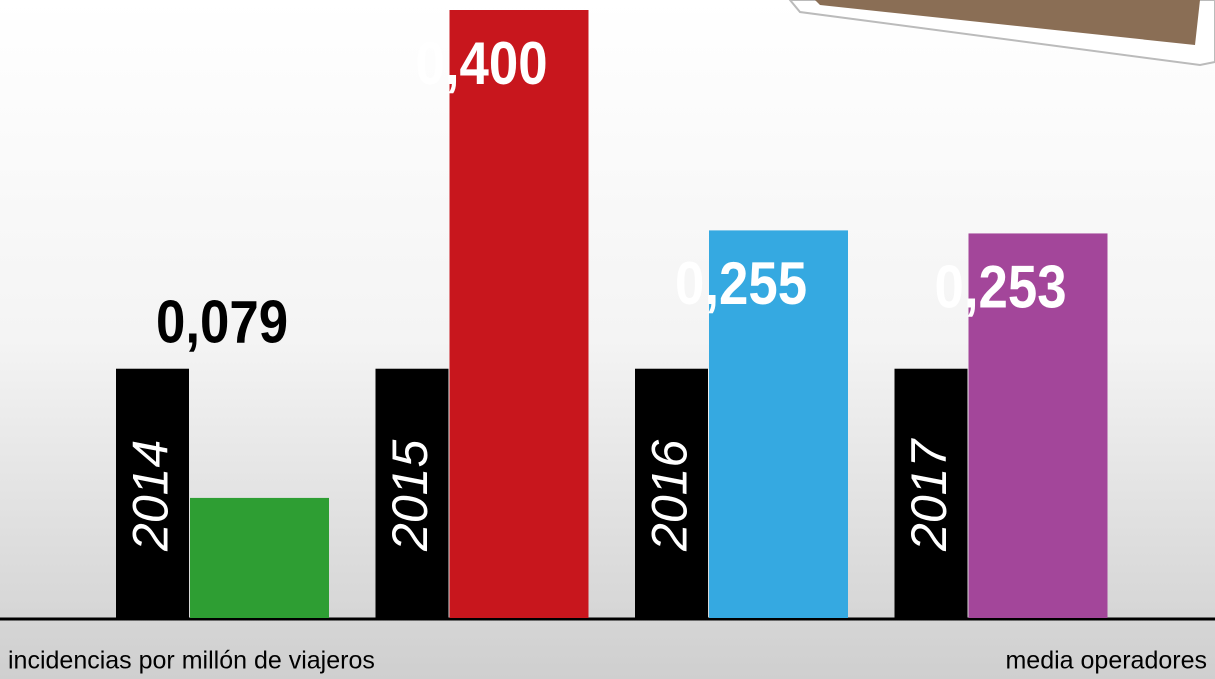 This screenshot has width=1215, height=679. What do you see at coordinates (670, 496) in the screenshot?
I see `category-label: 2016` at bounding box center [670, 496].